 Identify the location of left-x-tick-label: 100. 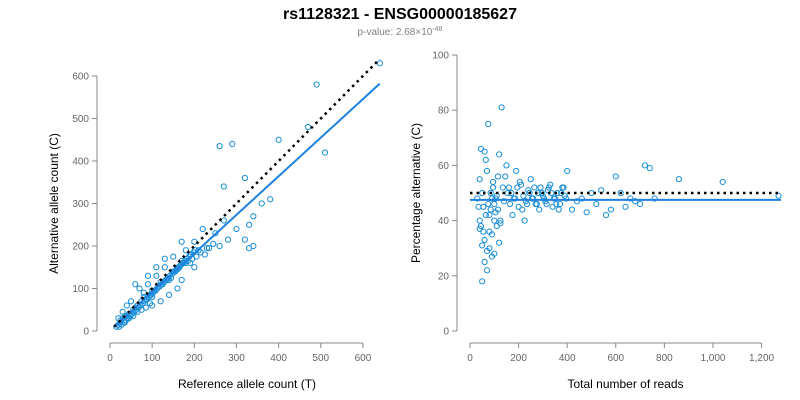
(152, 358).